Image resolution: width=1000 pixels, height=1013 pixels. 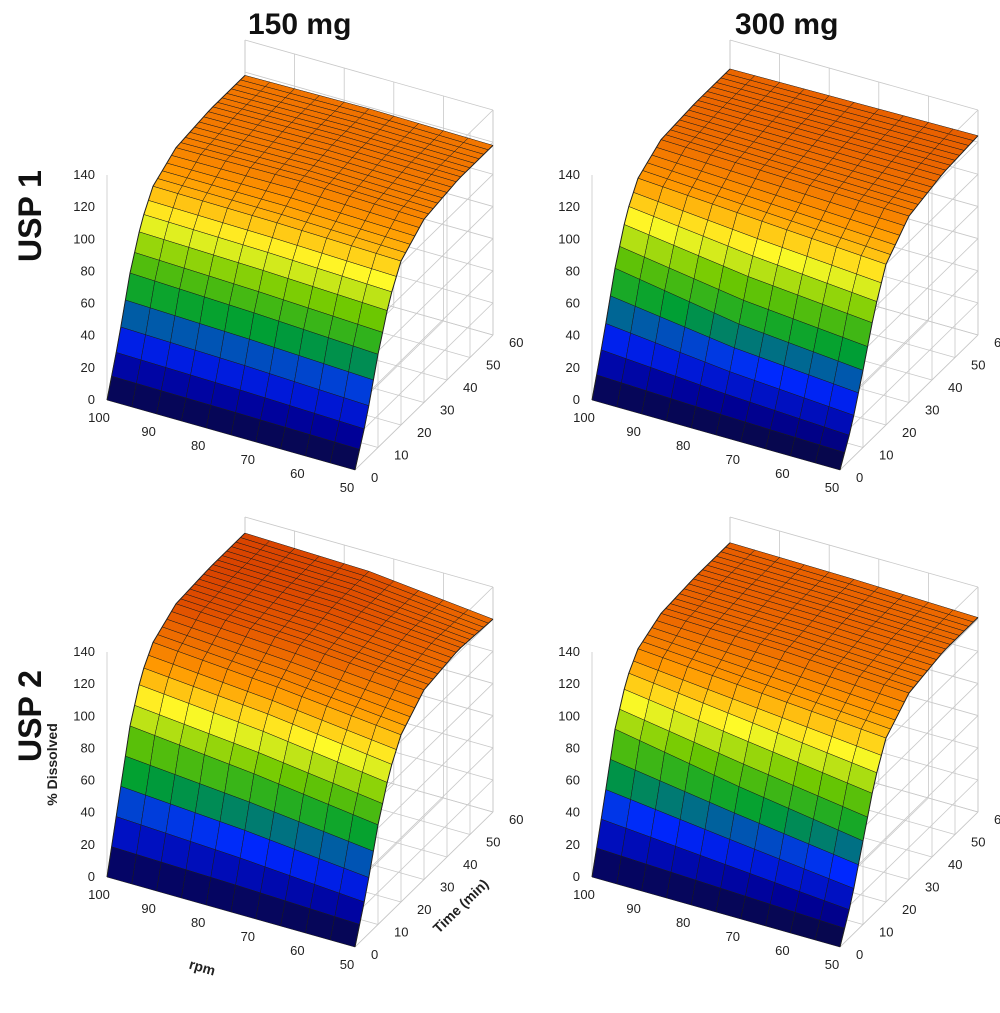 What do you see at coordinates (461, 906) in the screenshot?
I see `y-axis-label: Time (min)` at bounding box center [461, 906].